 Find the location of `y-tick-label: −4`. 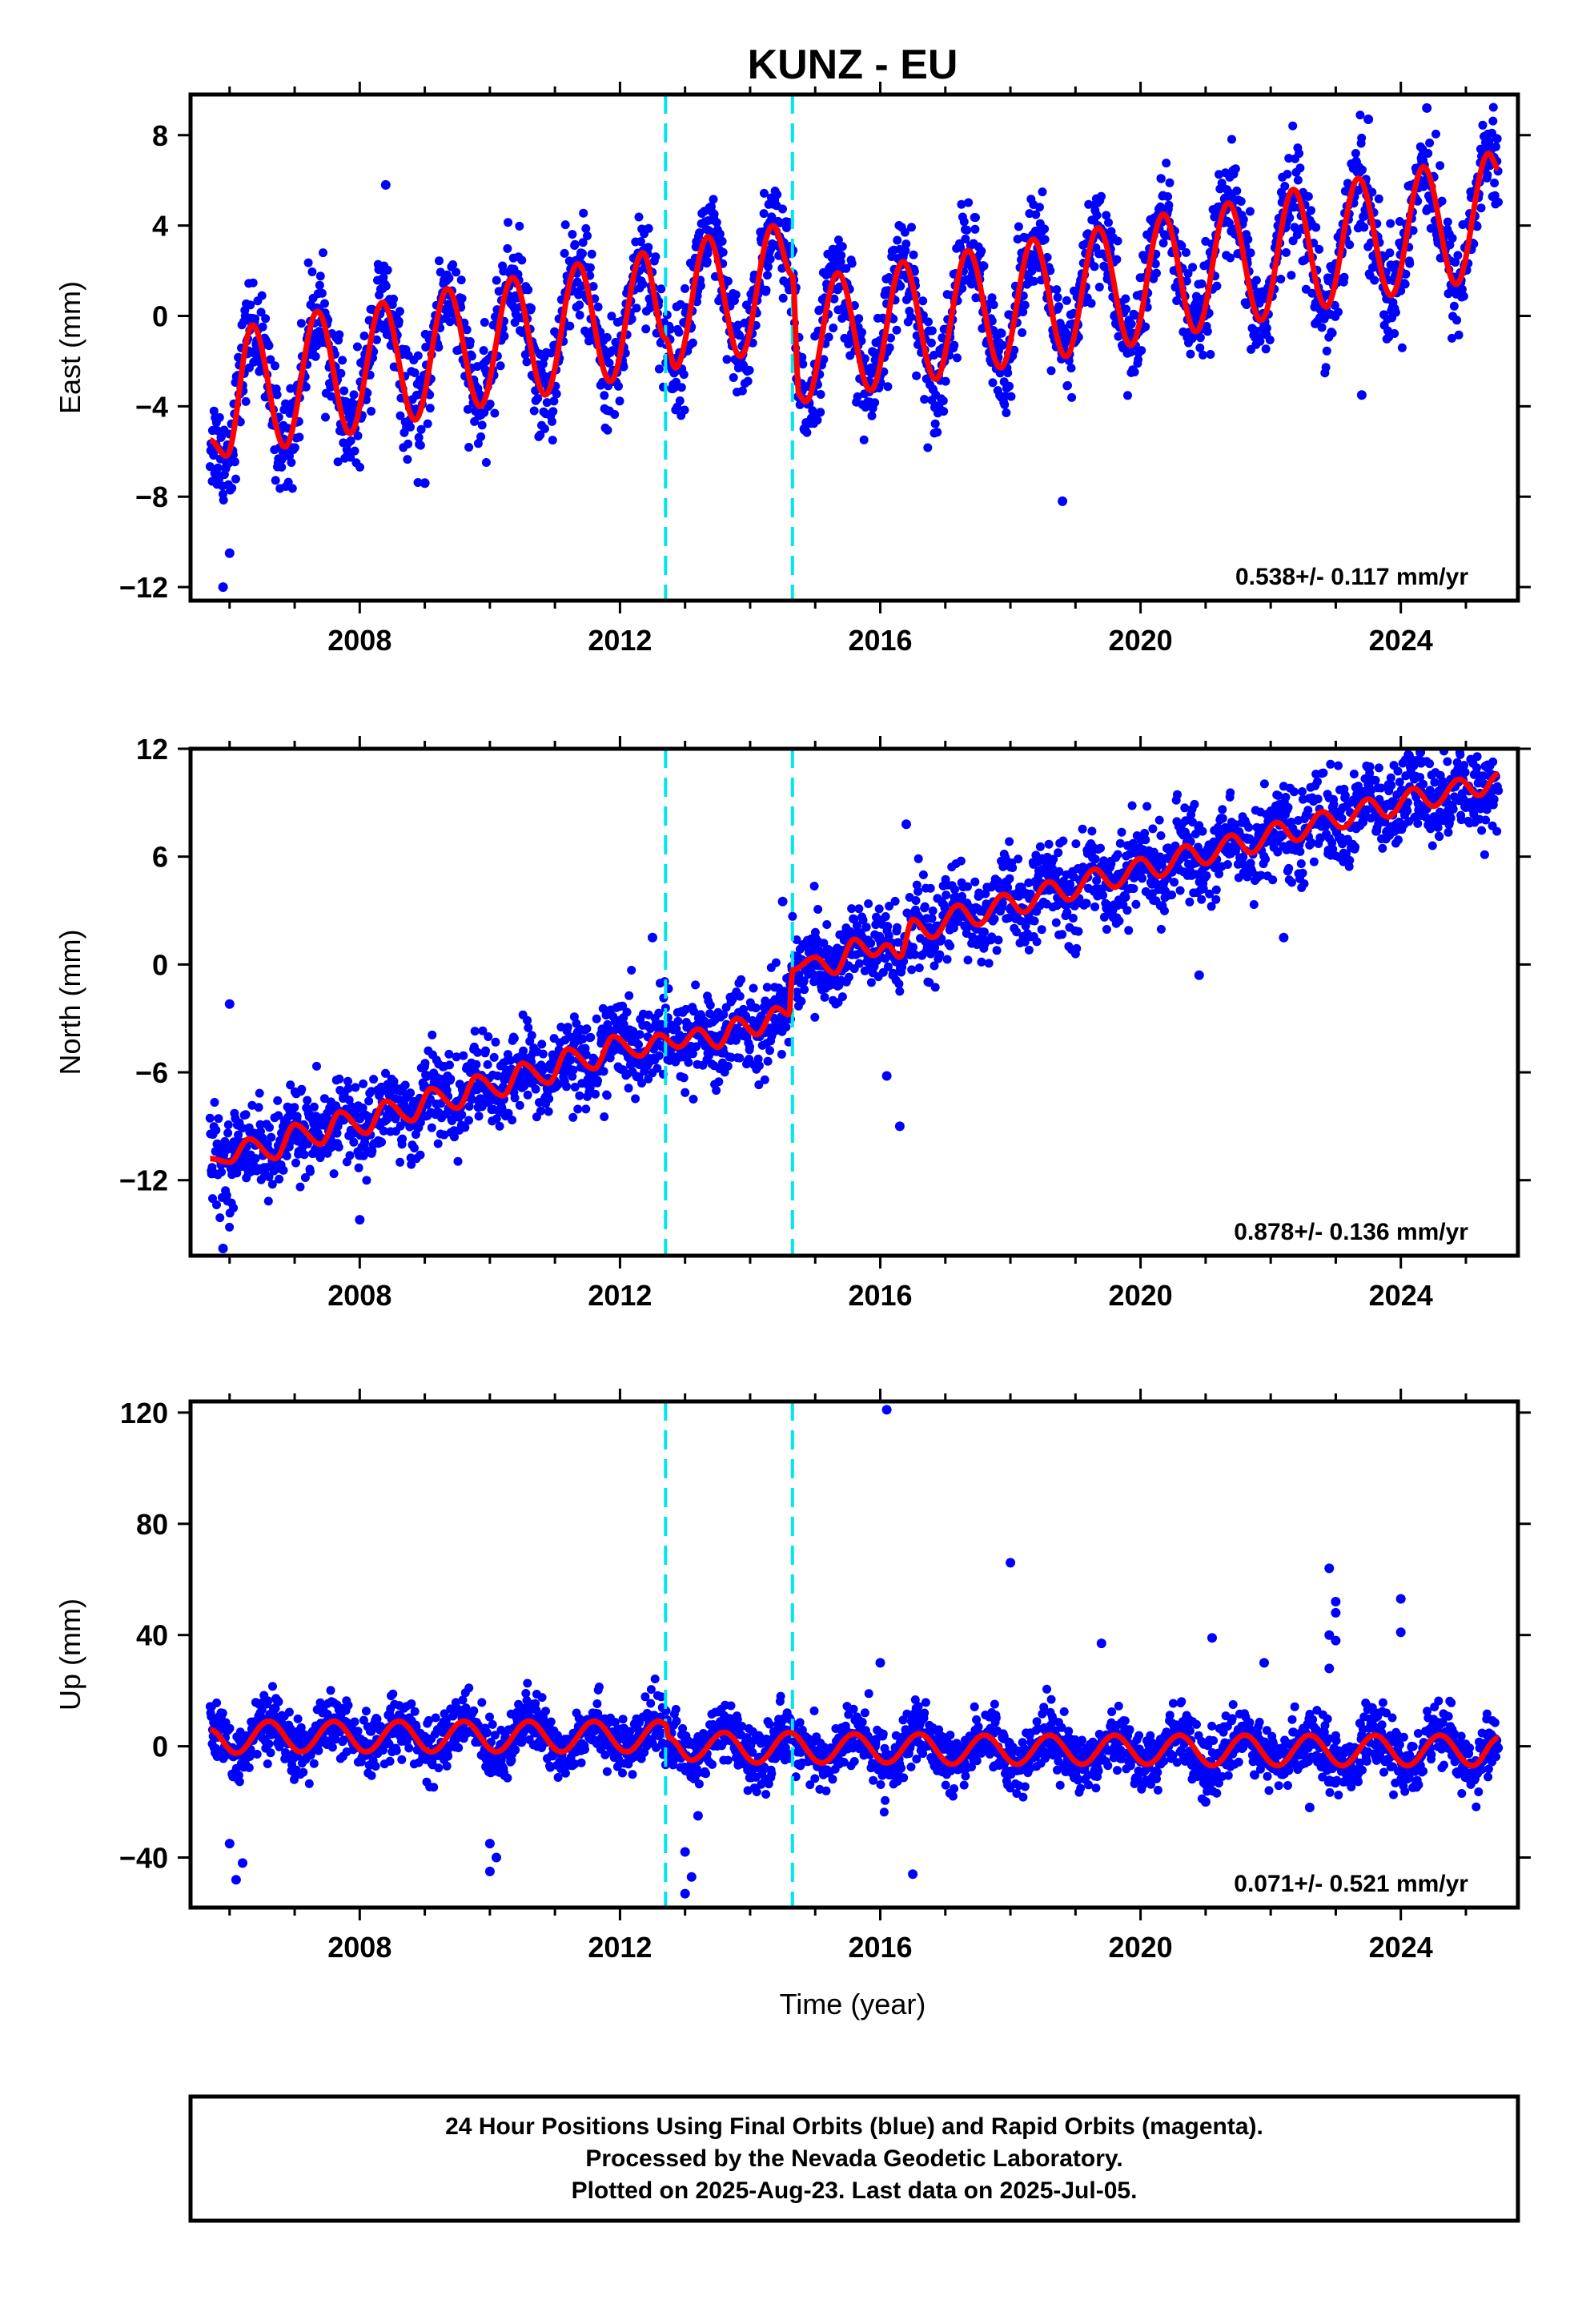

y-tick-label: −4 is located at coordinates (151, 406).